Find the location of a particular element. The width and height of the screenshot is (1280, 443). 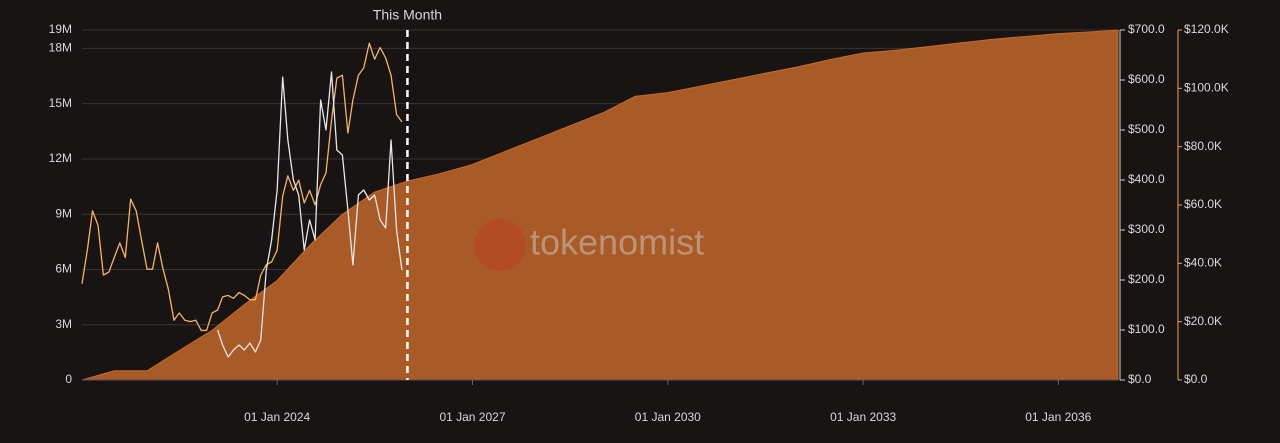

watermark-logo is located at coordinates (500, 245).